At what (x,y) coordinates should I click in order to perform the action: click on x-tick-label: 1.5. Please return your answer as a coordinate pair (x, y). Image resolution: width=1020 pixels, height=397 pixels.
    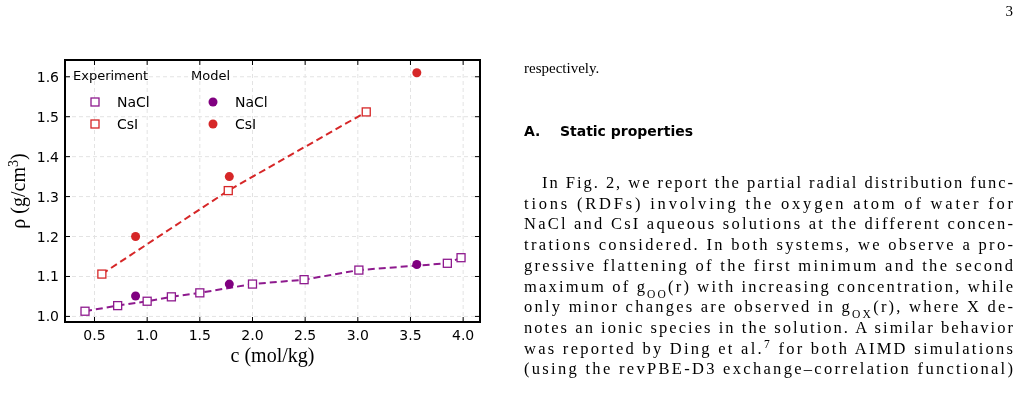
    Looking at the image, I should click on (199, 335).